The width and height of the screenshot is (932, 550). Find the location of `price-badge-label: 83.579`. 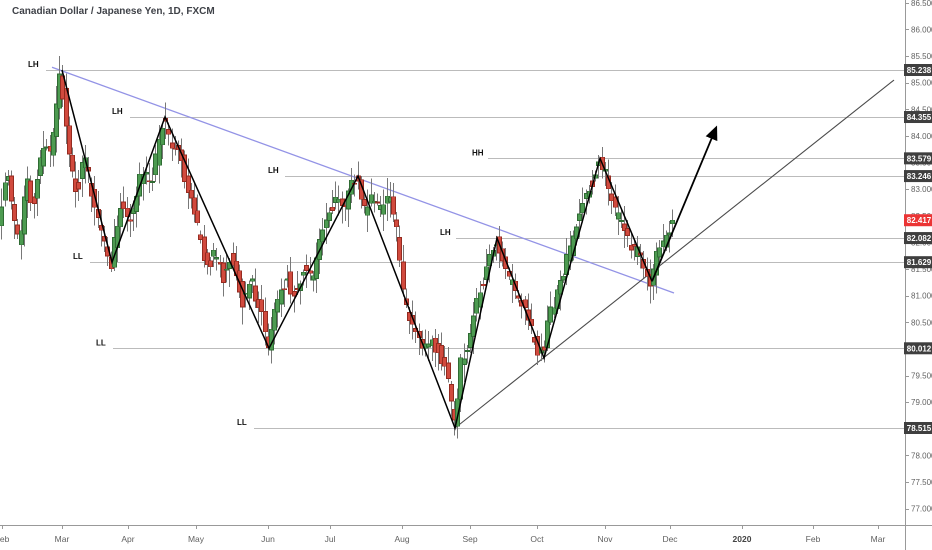

price-badge-label: 83.579 is located at coordinates (919, 158).